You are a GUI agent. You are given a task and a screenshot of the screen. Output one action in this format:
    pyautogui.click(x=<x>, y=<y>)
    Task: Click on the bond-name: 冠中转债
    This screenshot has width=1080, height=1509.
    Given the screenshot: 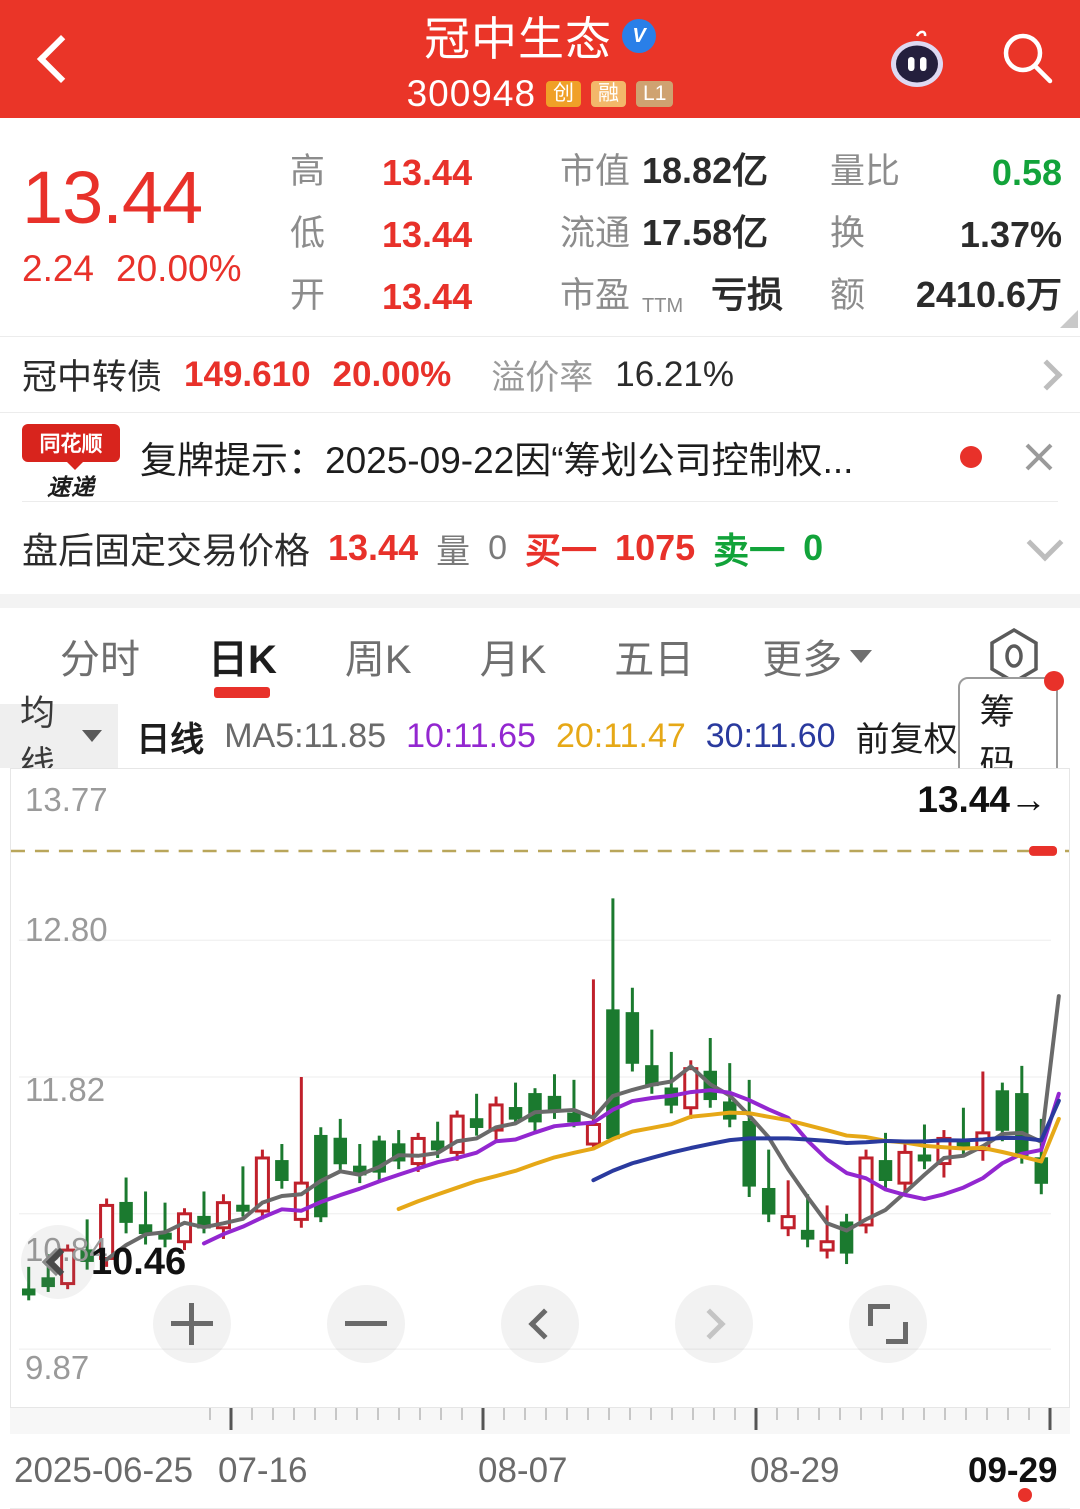 What is the action you would take?
    pyautogui.click(x=92, y=377)
    